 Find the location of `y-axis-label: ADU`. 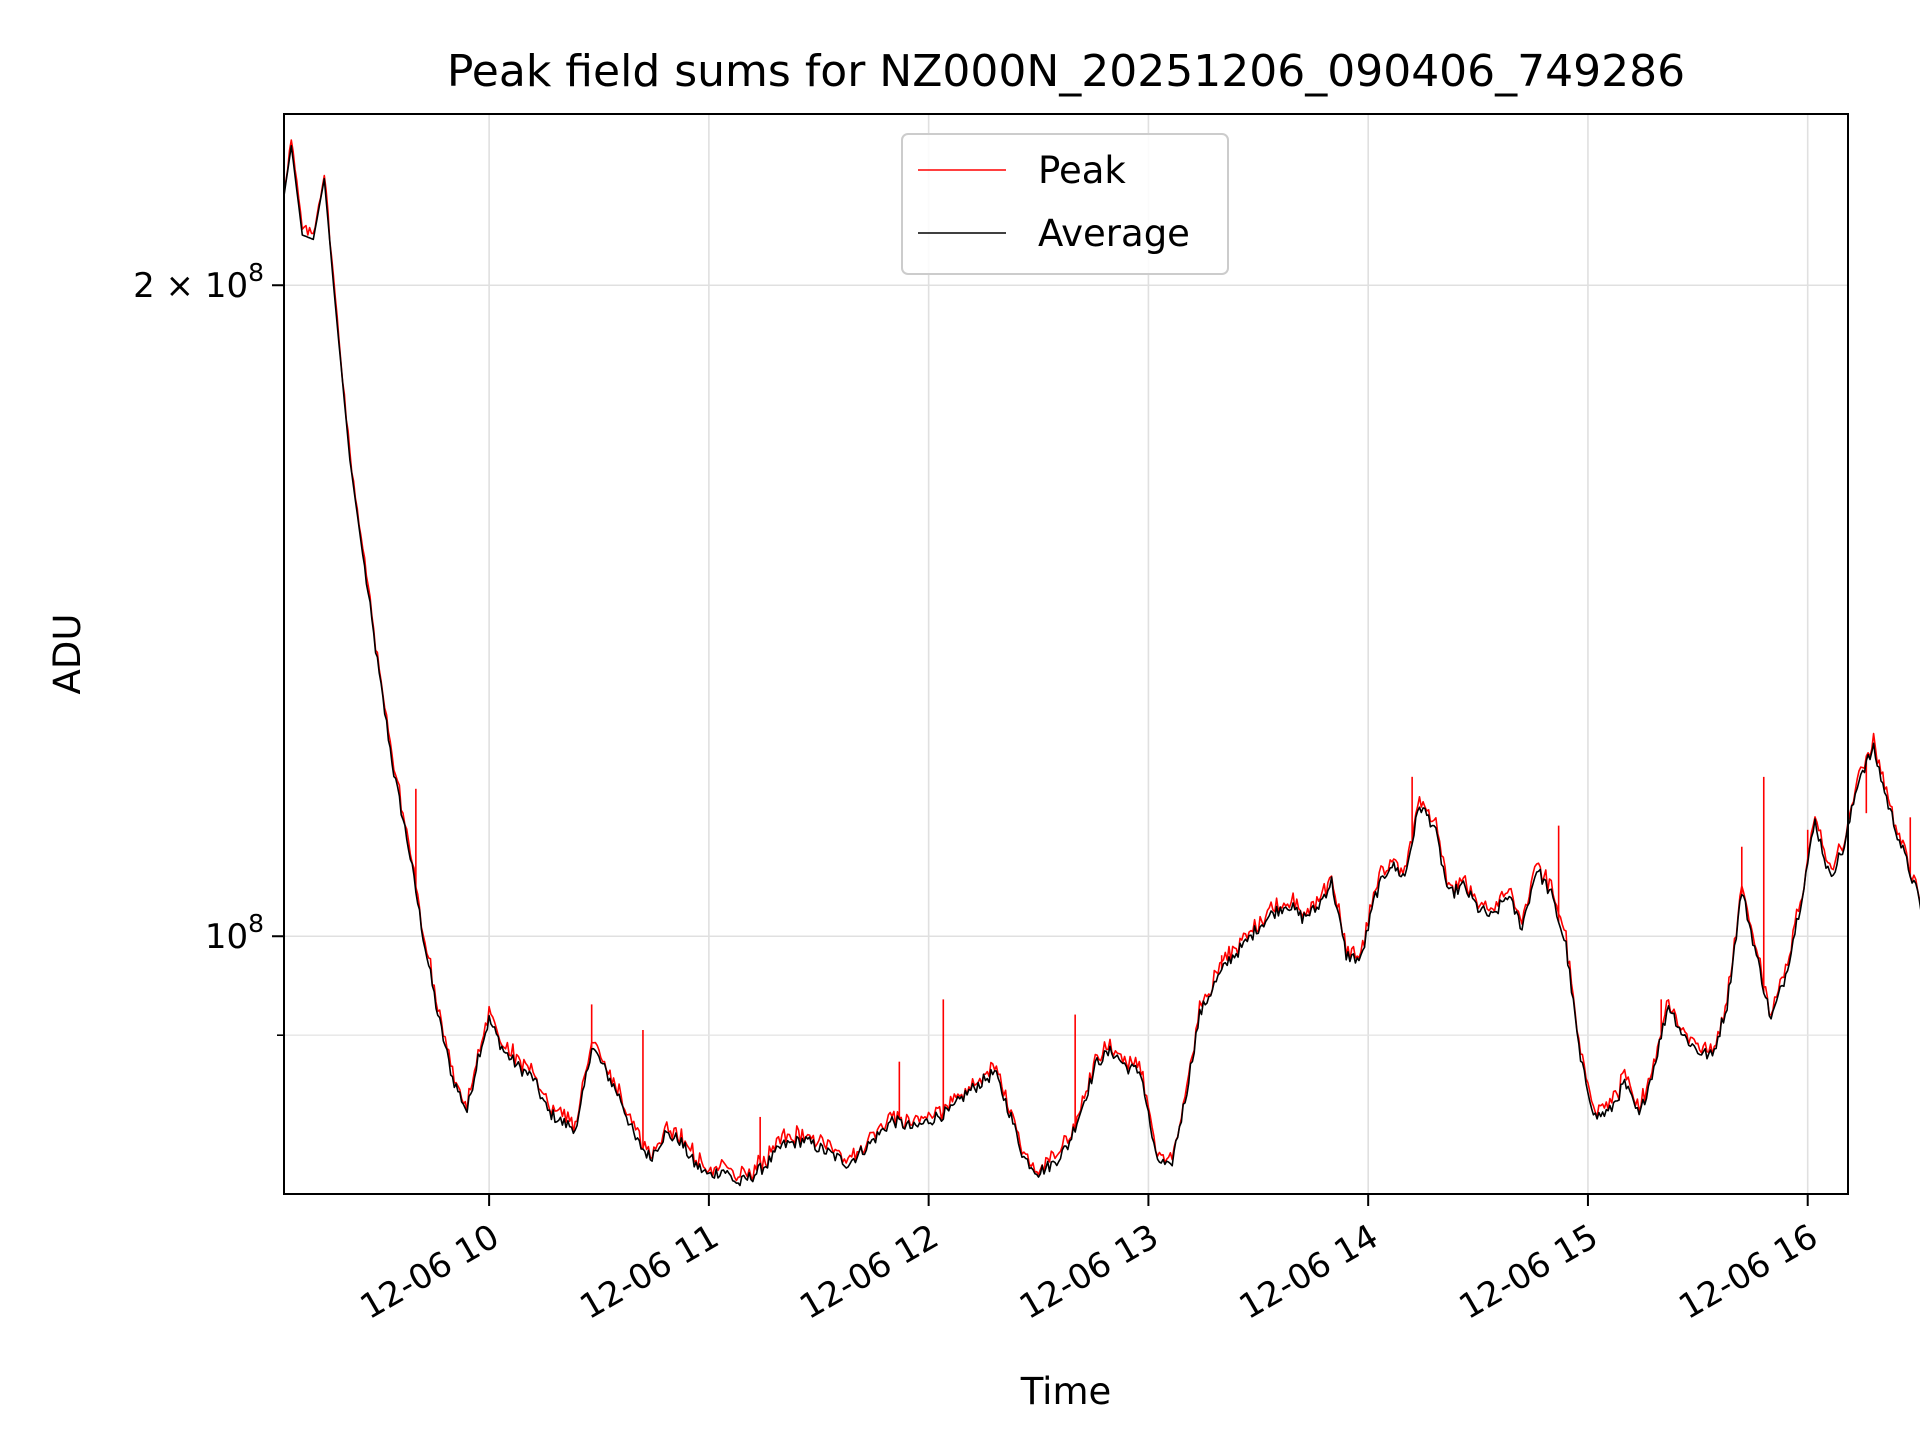

y-axis-label: ADU is located at coordinates (67, 654).